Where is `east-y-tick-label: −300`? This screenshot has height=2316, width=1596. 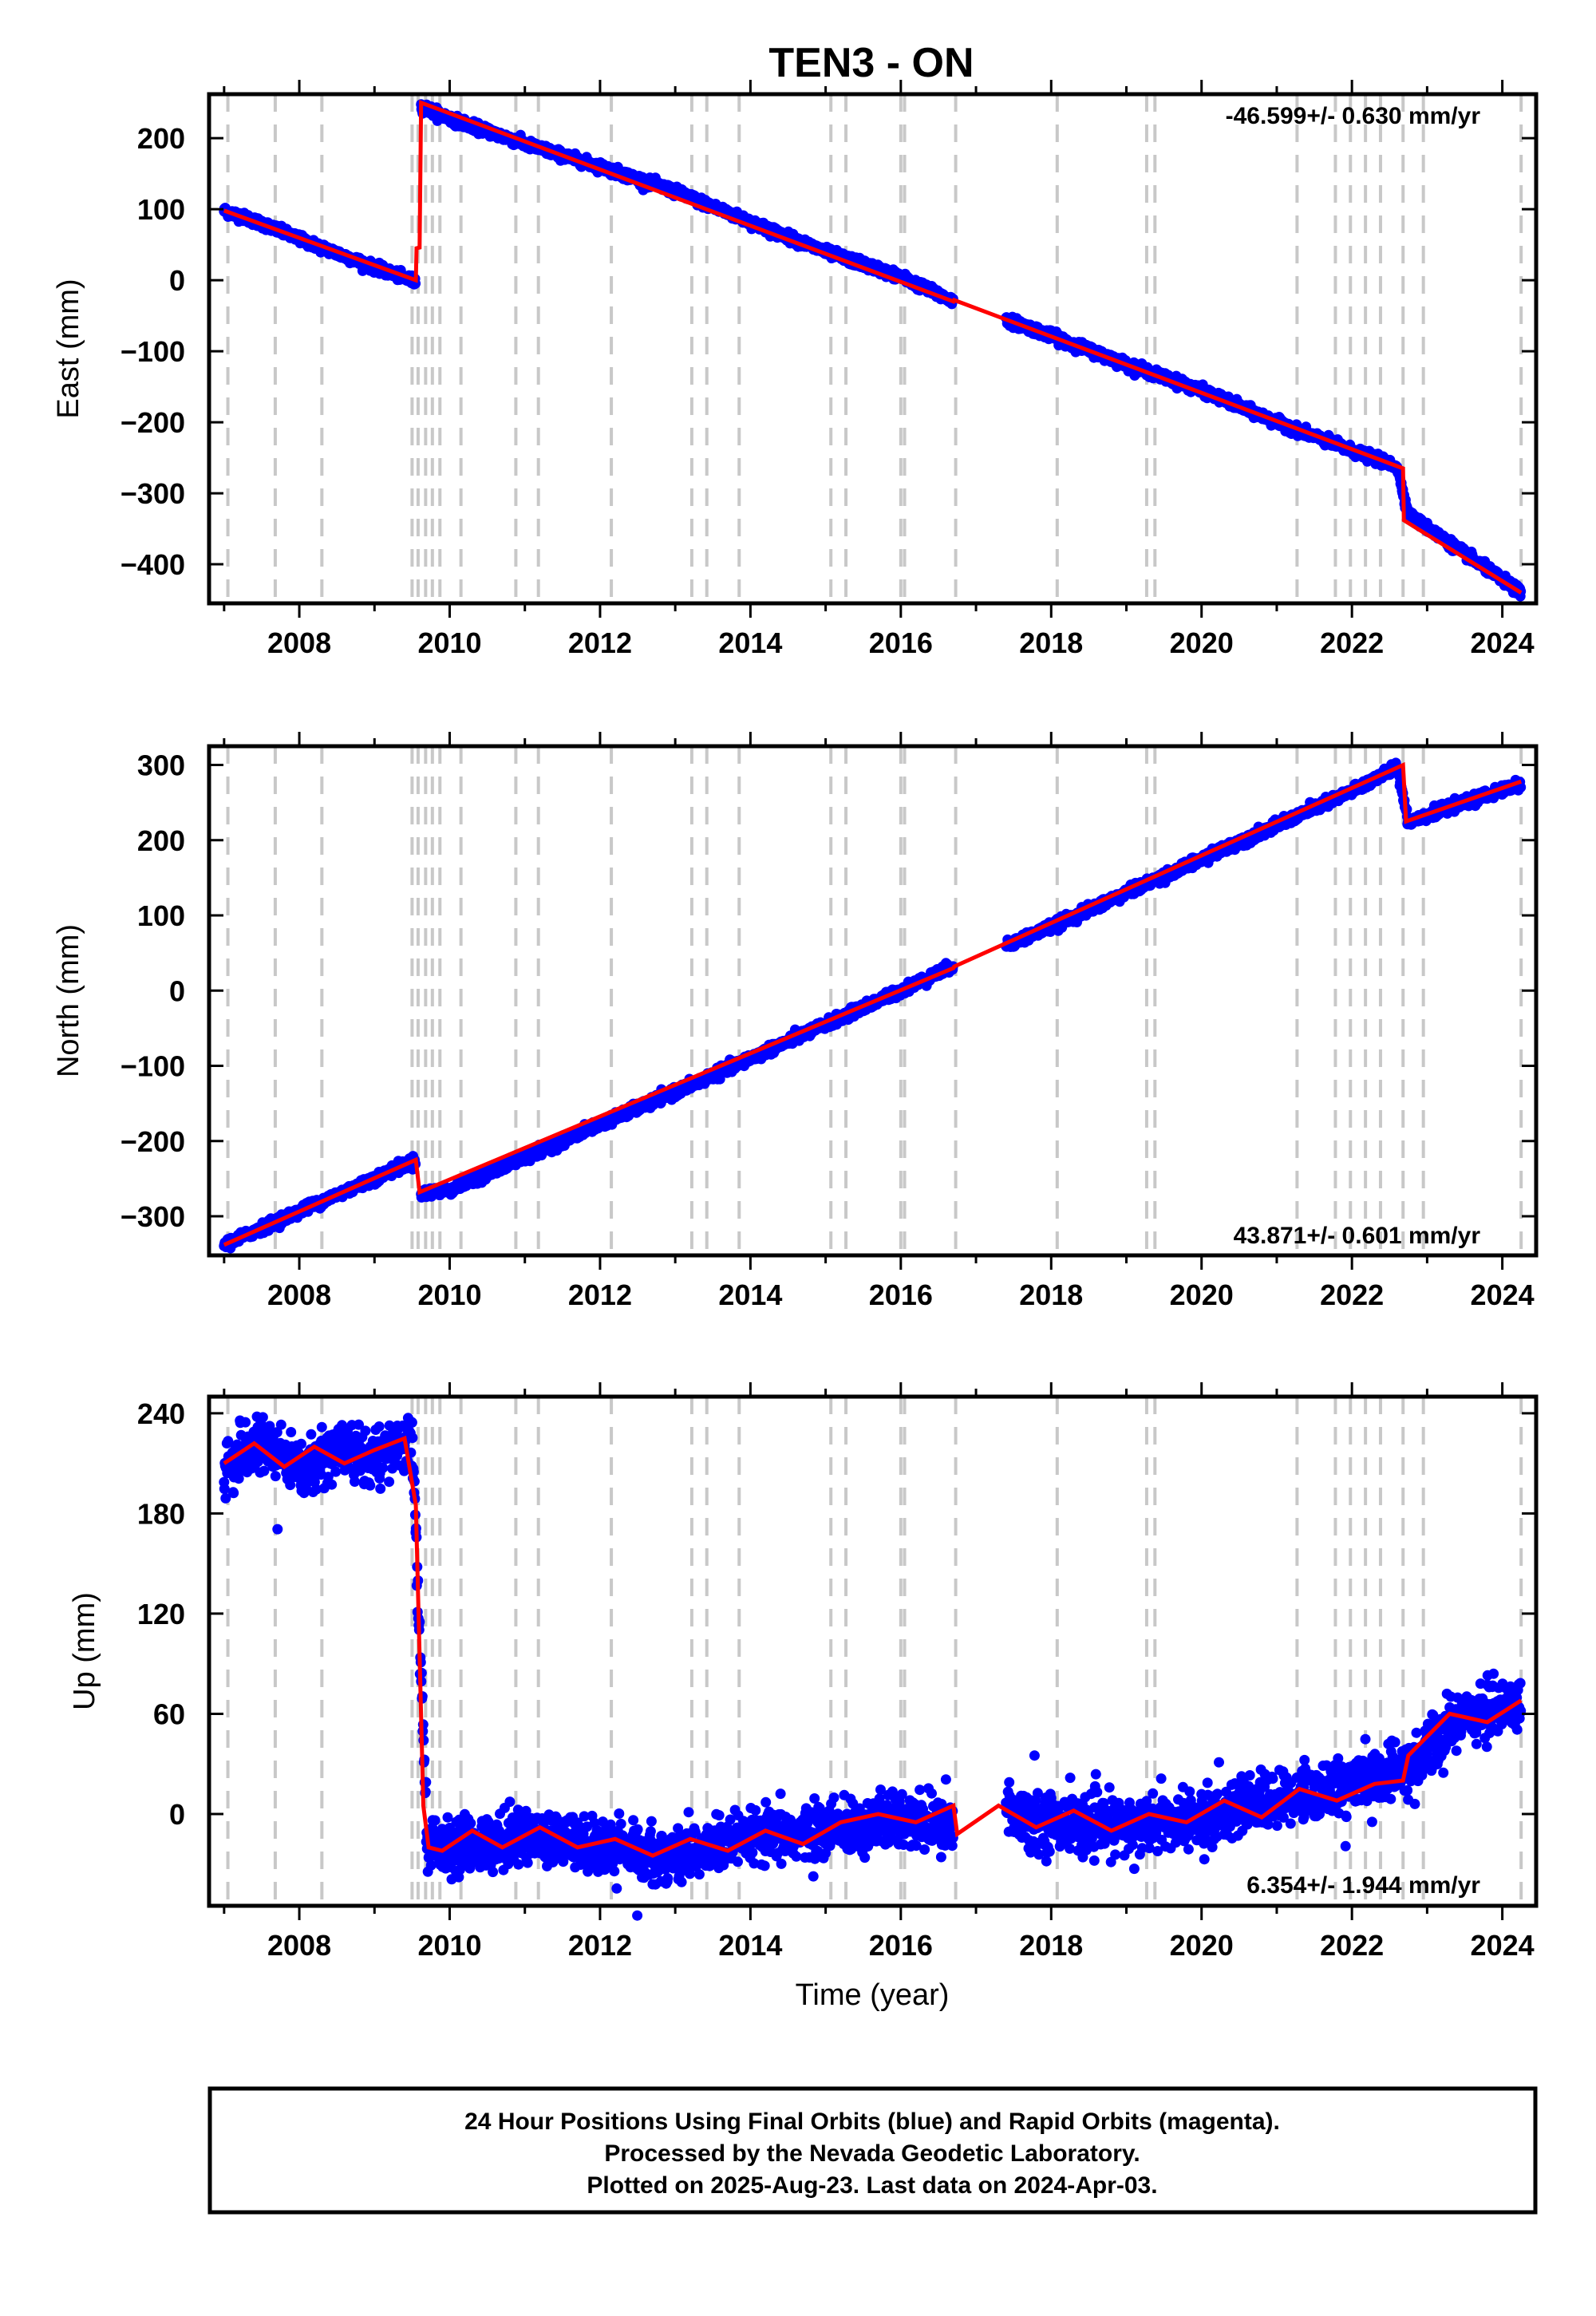 east-y-tick-label: −300 is located at coordinates (152, 493).